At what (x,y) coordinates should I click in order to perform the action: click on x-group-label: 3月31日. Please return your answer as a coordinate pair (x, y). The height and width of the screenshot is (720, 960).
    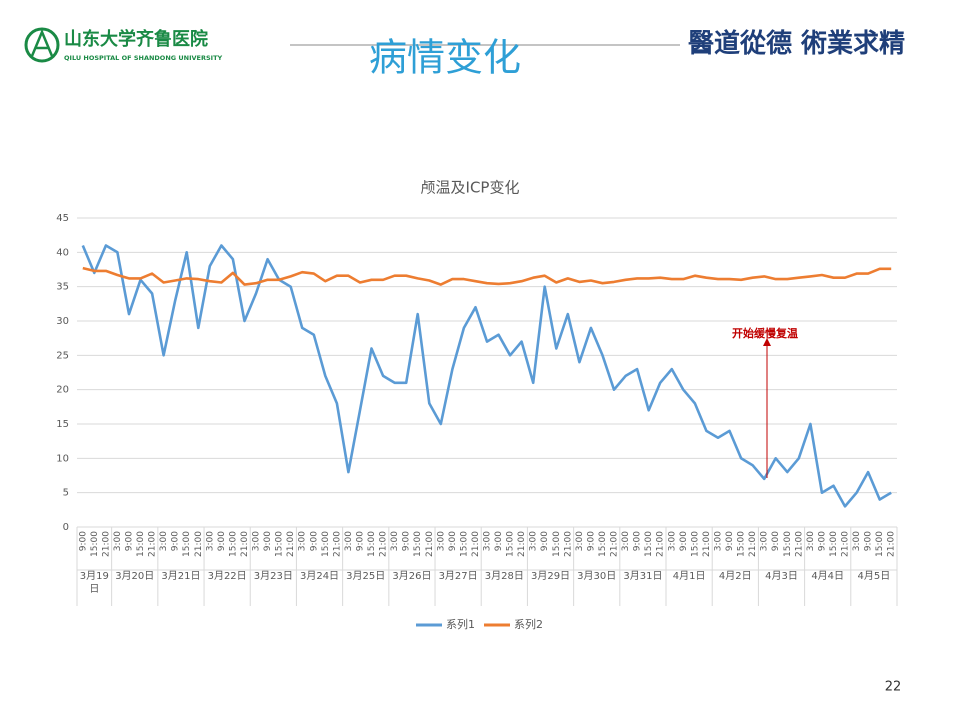
    Looking at the image, I should click on (643, 576).